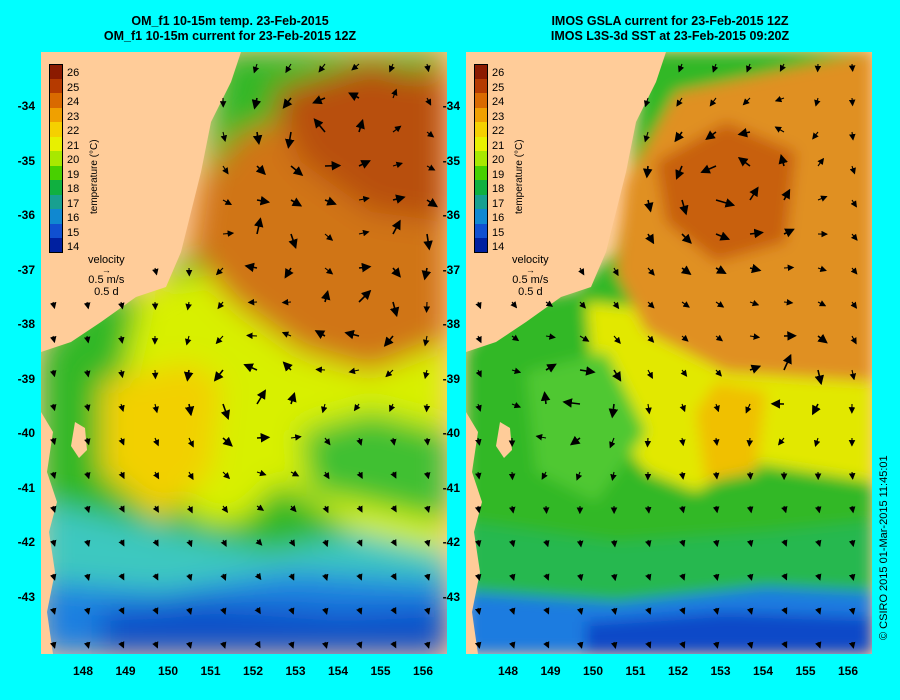 The image size is (900, 700). I want to click on panel-left-title-line2: OM_f1 10-15m current for 23-Feb-2015 12Z, so click(230, 36).